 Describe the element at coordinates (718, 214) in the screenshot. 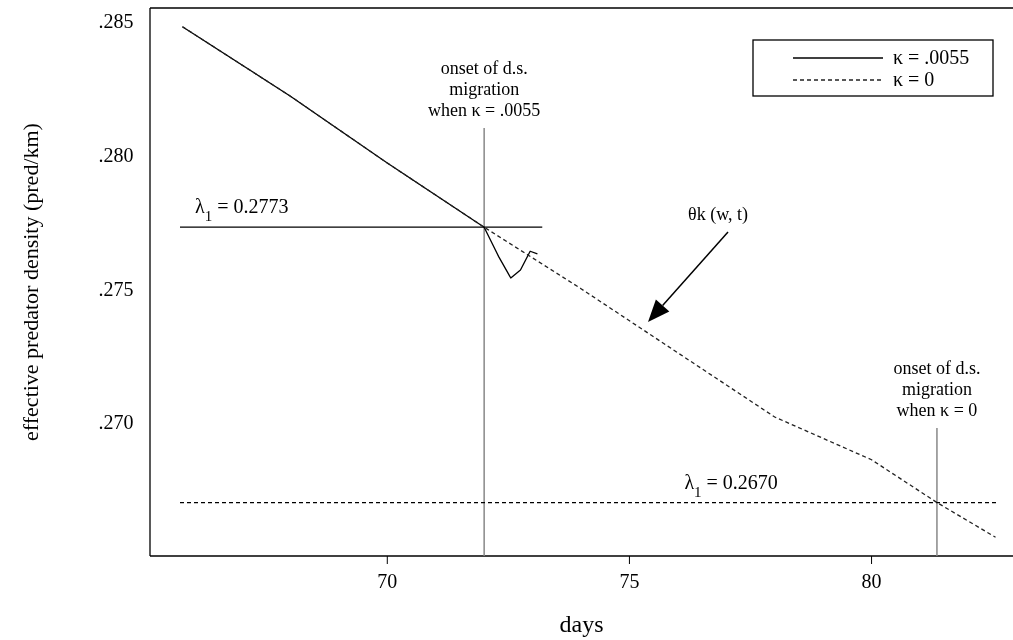

I see `annotation: θk (w, t)` at that location.